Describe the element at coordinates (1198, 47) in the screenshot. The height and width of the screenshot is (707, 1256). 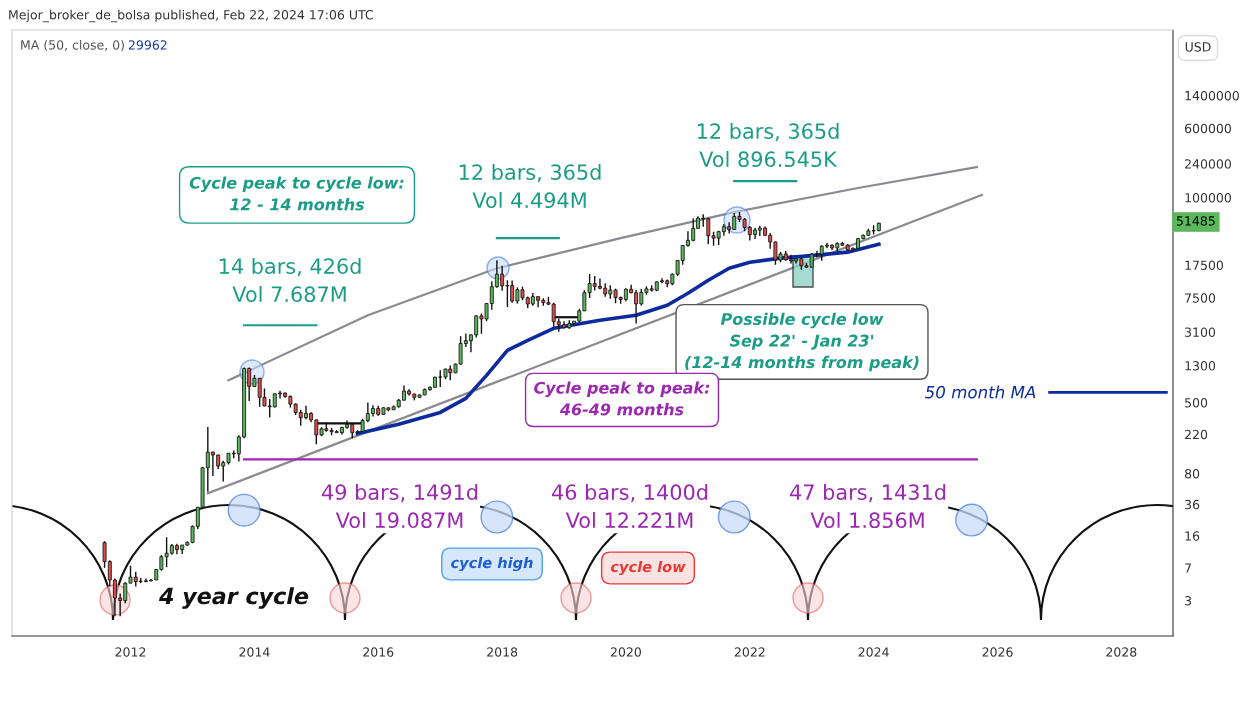
I see `y-axis-title: USD` at that location.